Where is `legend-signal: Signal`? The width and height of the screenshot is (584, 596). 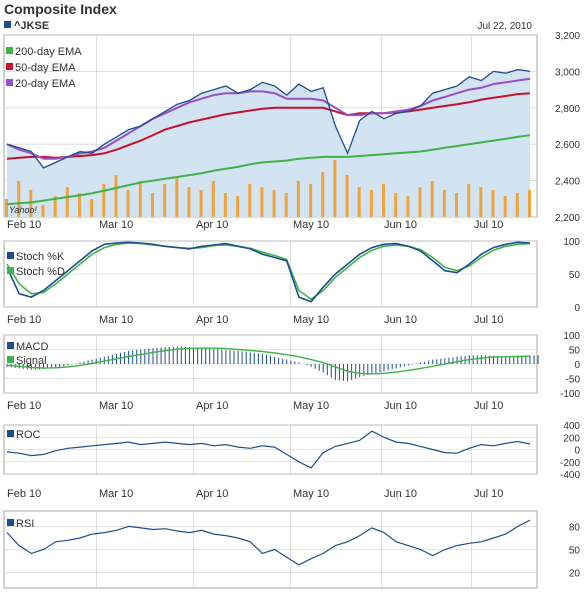 legend-signal: Signal is located at coordinates (31, 361).